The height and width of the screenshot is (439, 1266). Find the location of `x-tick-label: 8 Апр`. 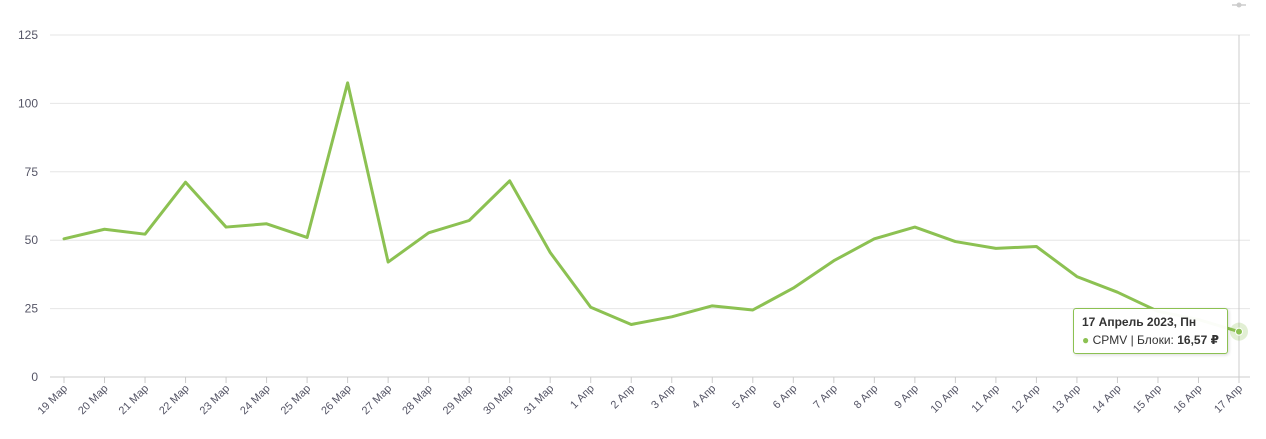

x-tick-label: 8 Апр is located at coordinates (866, 397).